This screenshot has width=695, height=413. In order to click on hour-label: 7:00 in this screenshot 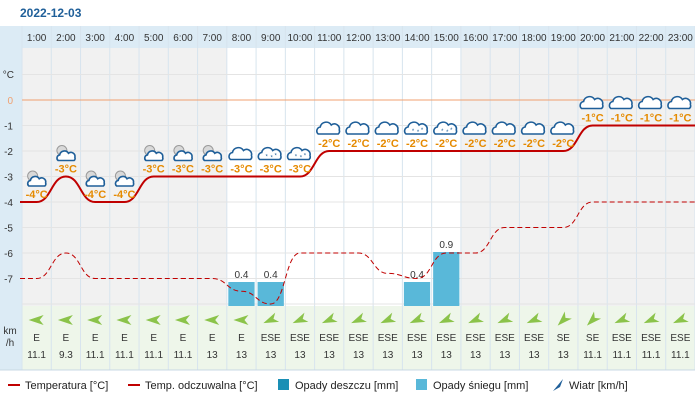, I will do `click(212, 38)`.